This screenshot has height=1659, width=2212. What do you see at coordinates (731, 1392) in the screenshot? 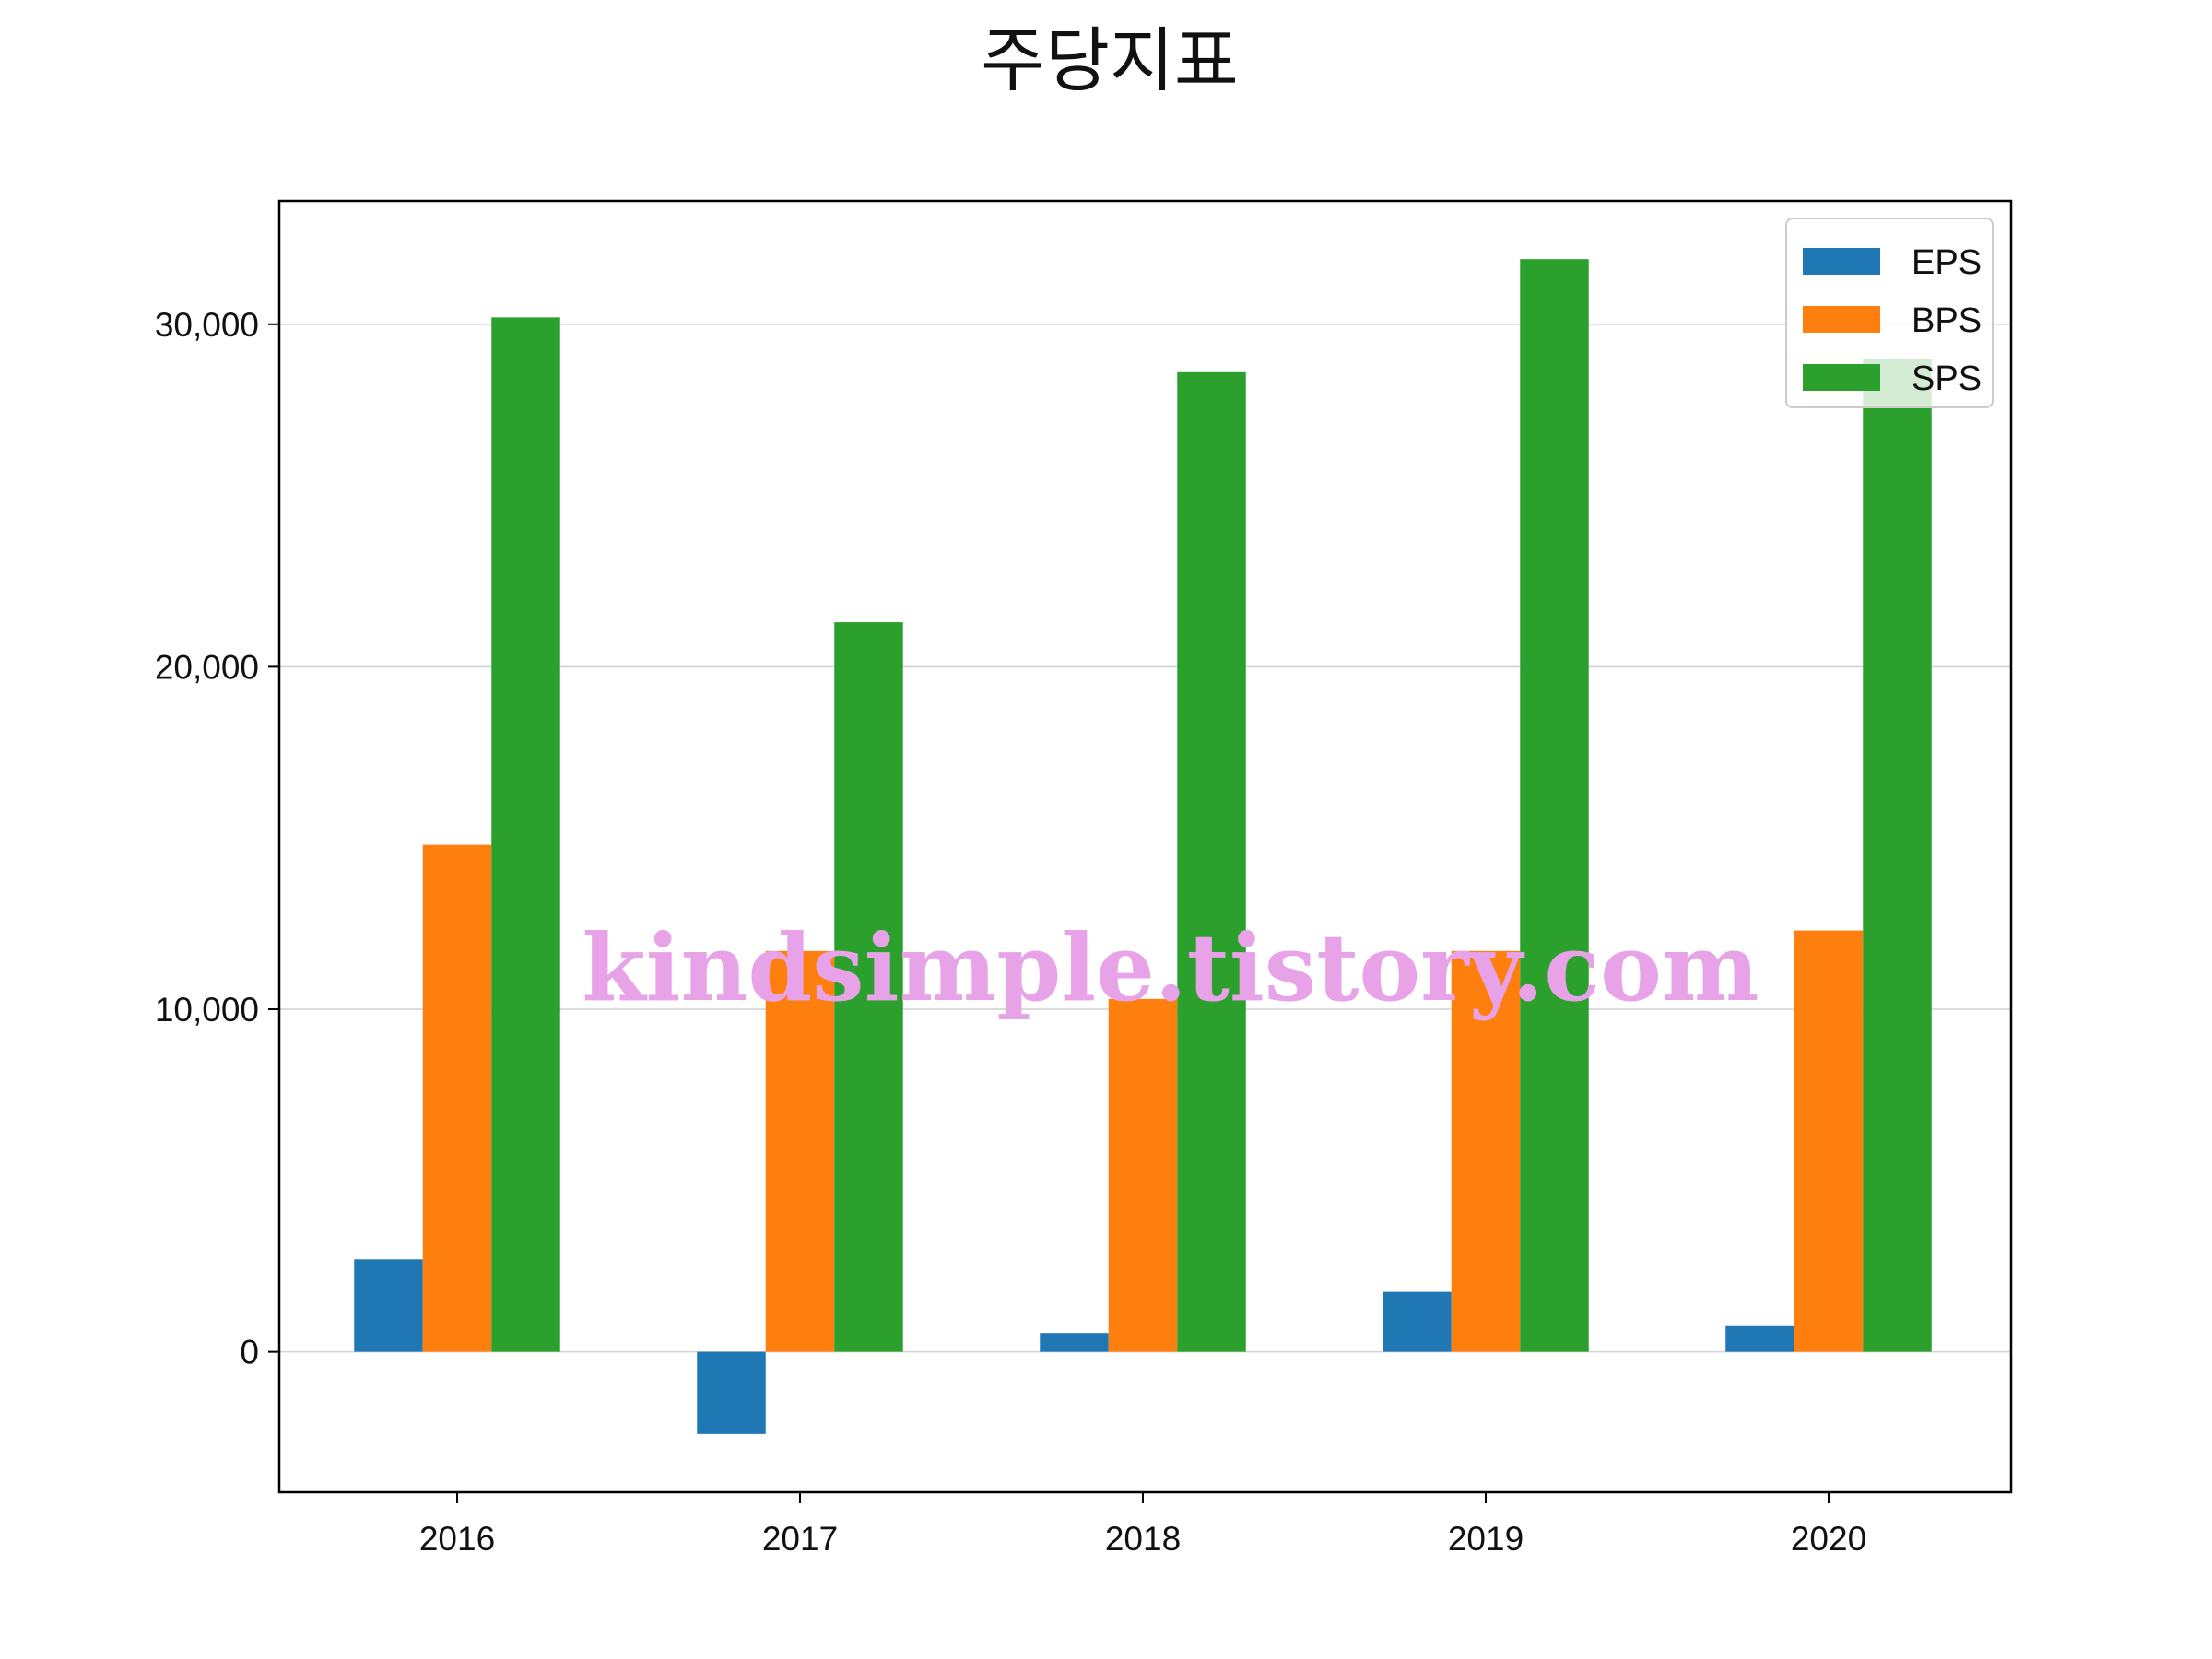
I see `bar-eps-2017` at bounding box center [731, 1392].